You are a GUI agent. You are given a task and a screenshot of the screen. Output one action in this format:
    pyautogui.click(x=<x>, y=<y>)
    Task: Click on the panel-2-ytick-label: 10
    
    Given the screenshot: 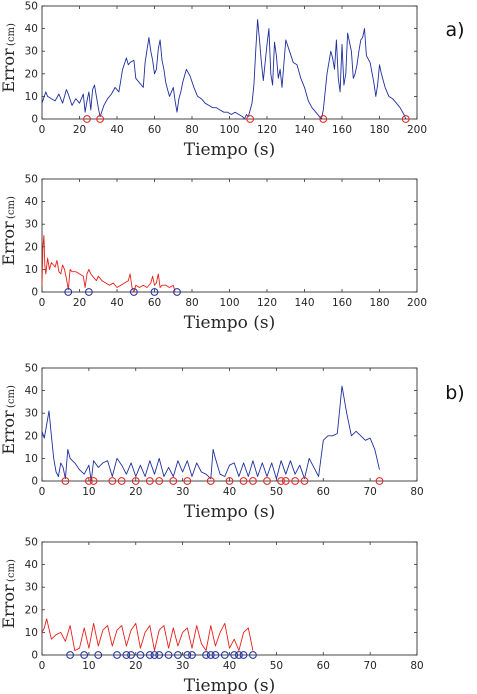 What is the action you would take?
    pyautogui.click(x=31, y=270)
    